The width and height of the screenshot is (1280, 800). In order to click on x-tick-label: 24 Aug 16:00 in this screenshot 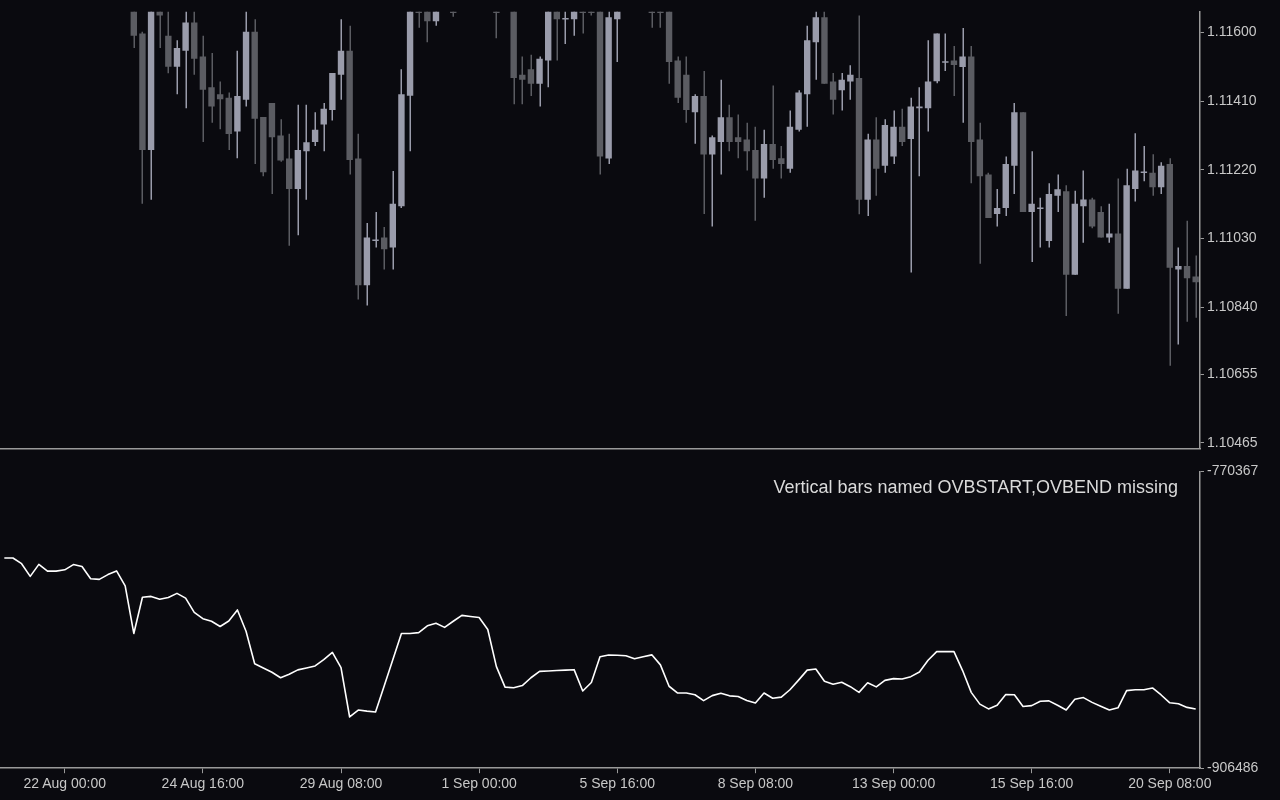, I will do `click(203, 783)`.